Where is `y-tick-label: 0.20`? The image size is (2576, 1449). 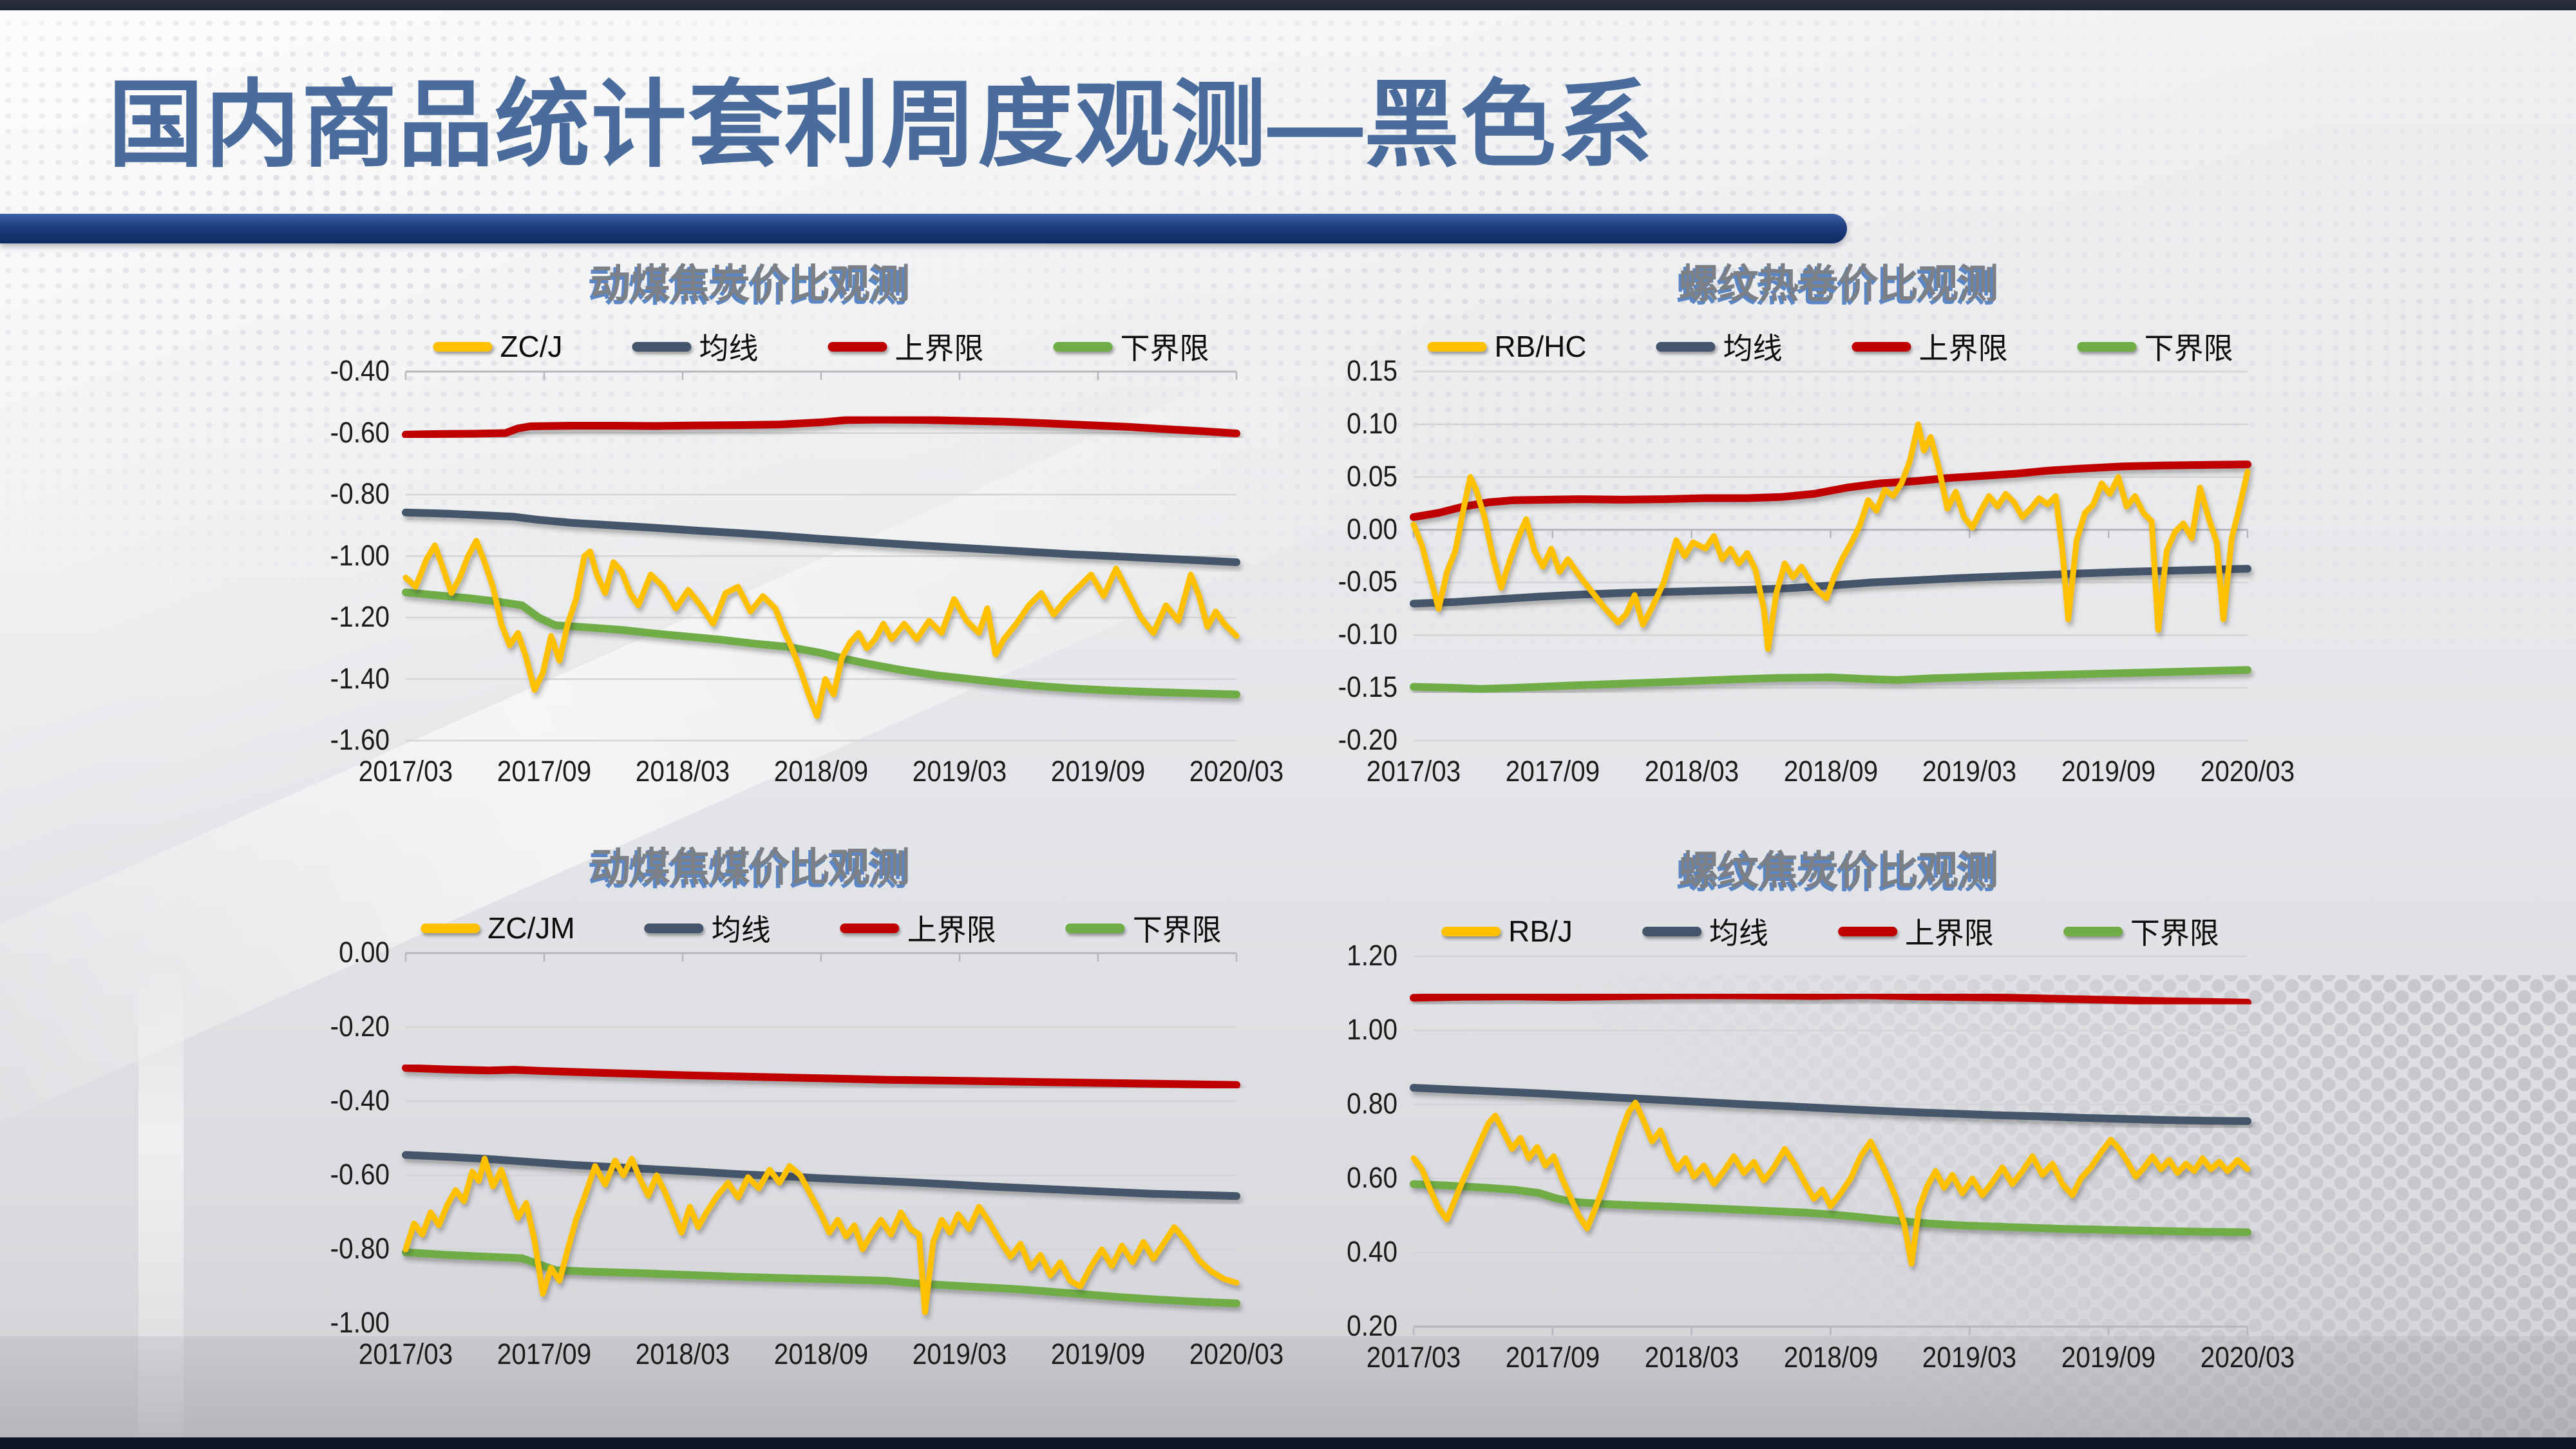 y-tick-label: 0.20 is located at coordinates (1372, 1325).